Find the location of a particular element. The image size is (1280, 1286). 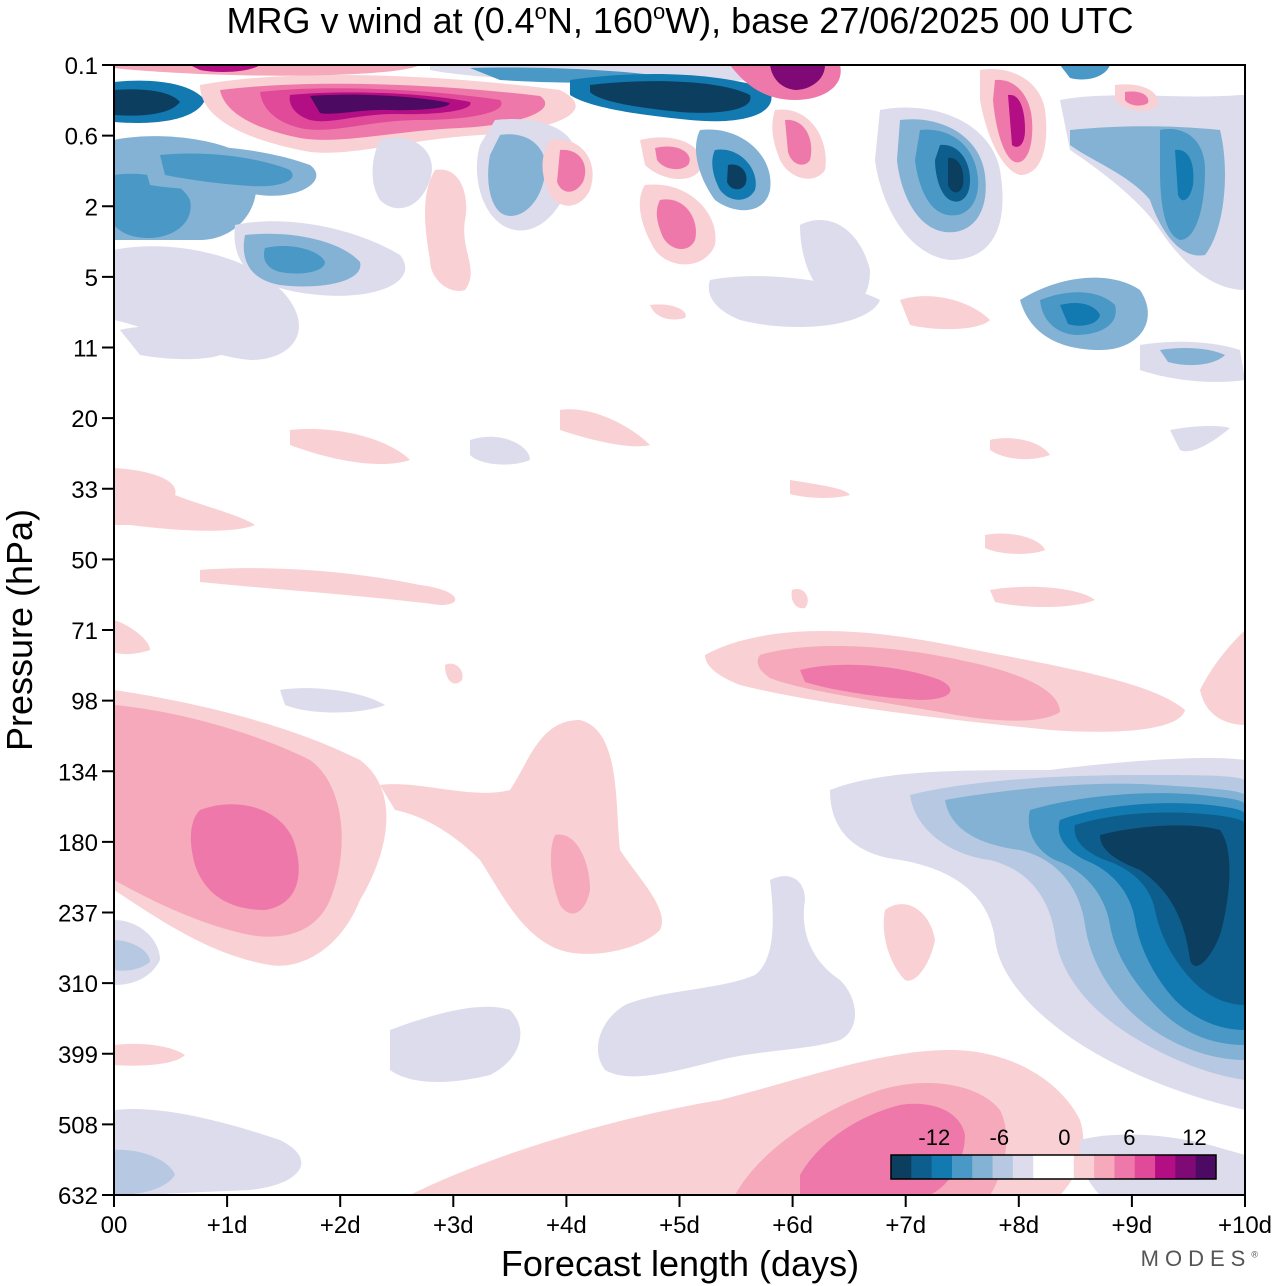

x-tick-label: +9d is located at coordinates (1132, 1225).